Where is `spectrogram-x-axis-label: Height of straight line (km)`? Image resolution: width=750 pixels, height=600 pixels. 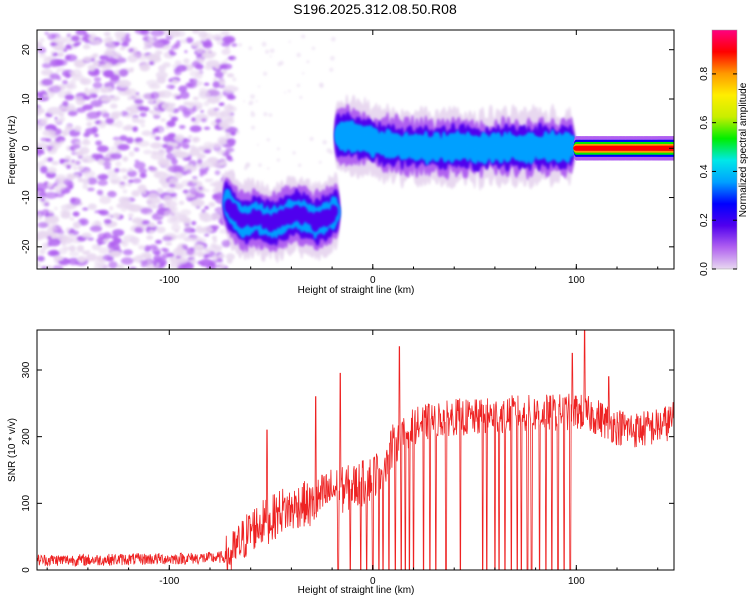
spectrogram-x-axis-label: Height of straight line (km) is located at coordinates (356, 290).